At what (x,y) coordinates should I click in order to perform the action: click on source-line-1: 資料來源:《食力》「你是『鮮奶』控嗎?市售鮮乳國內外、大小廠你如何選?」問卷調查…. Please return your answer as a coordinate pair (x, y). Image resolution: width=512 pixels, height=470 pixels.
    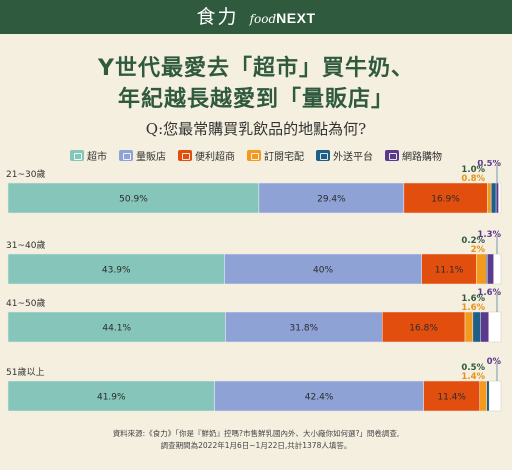
    Looking at the image, I should click on (256, 433).